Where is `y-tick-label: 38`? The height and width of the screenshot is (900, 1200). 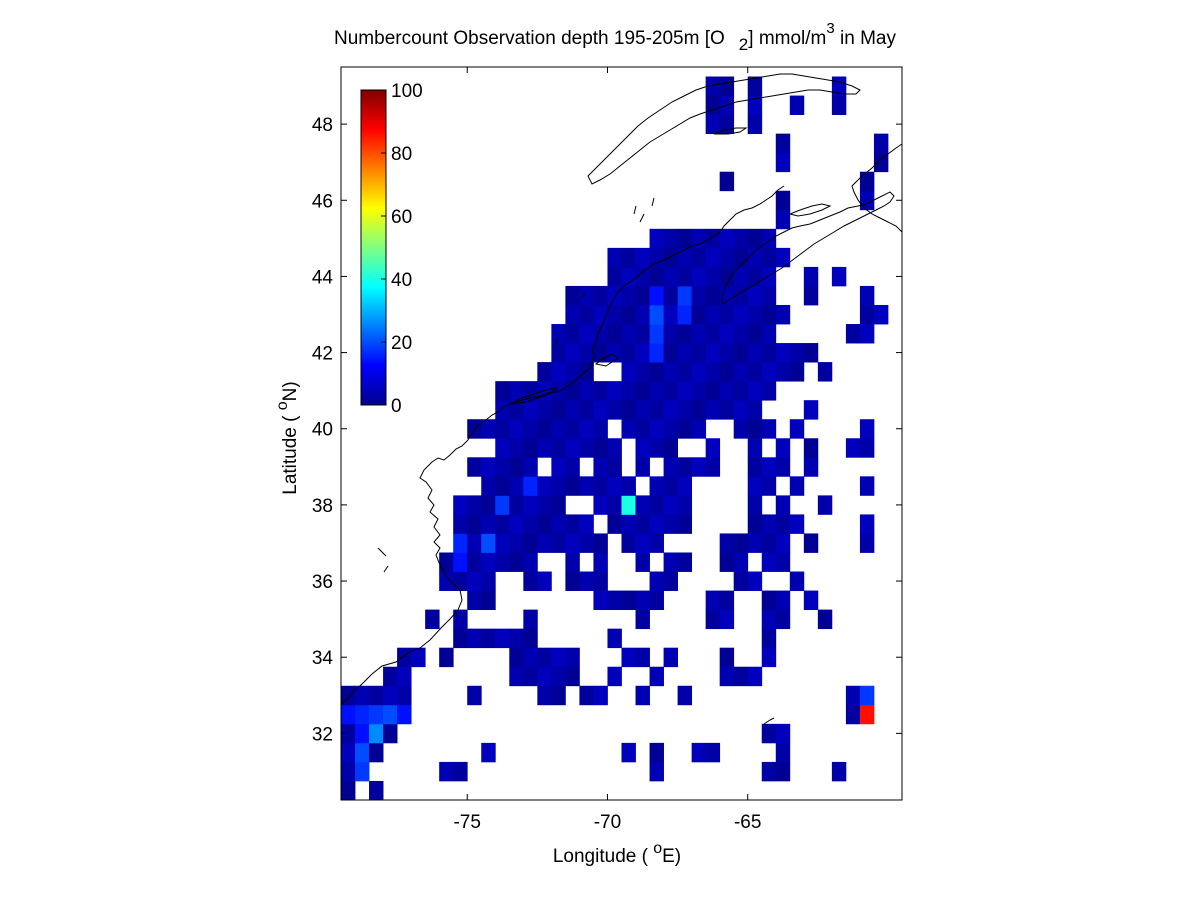 y-tick-label: 38 is located at coordinates (322, 506).